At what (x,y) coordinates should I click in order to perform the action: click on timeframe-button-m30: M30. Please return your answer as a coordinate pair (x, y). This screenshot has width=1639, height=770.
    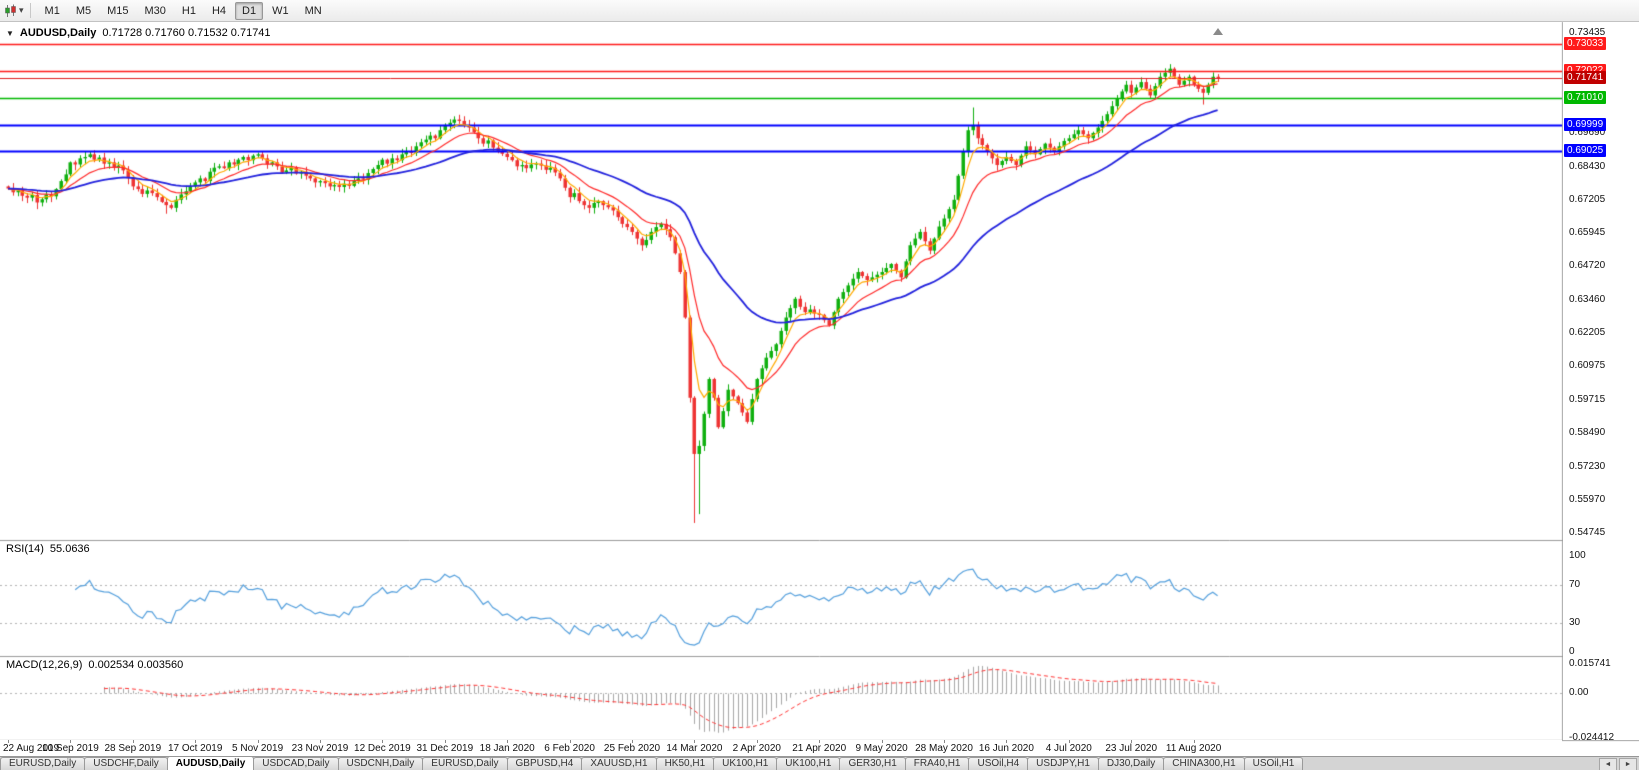
    Looking at the image, I should click on (155, 10).